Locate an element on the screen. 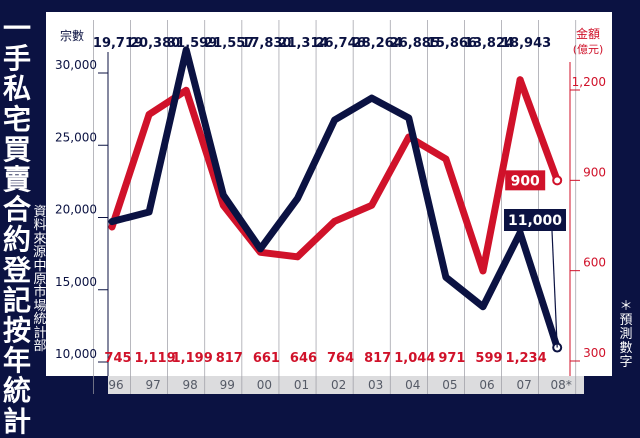 The height and width of the screenshot is (438, 640). volume-forecast-label: 11,000 is located at coordinates (535, 221).